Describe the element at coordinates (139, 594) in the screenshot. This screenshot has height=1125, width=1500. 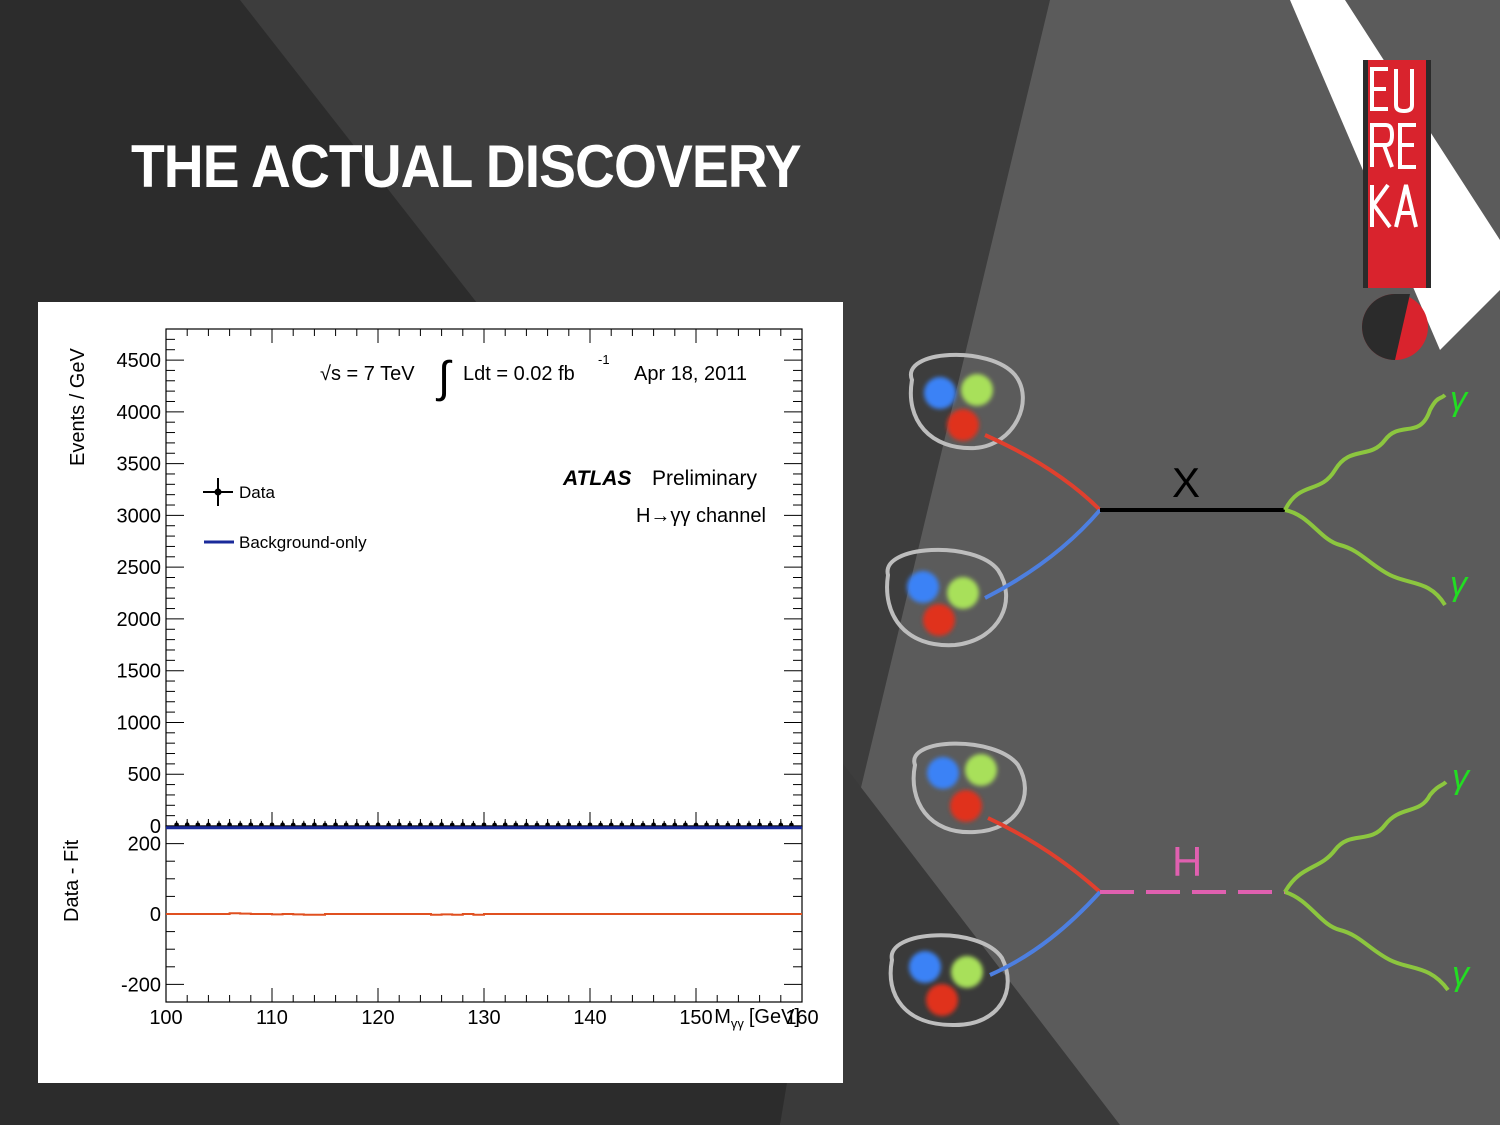
I see `top-y-tick-labels: 0 500 1000 1500 2000 2500 3000 3500 4000 4500` at that location.